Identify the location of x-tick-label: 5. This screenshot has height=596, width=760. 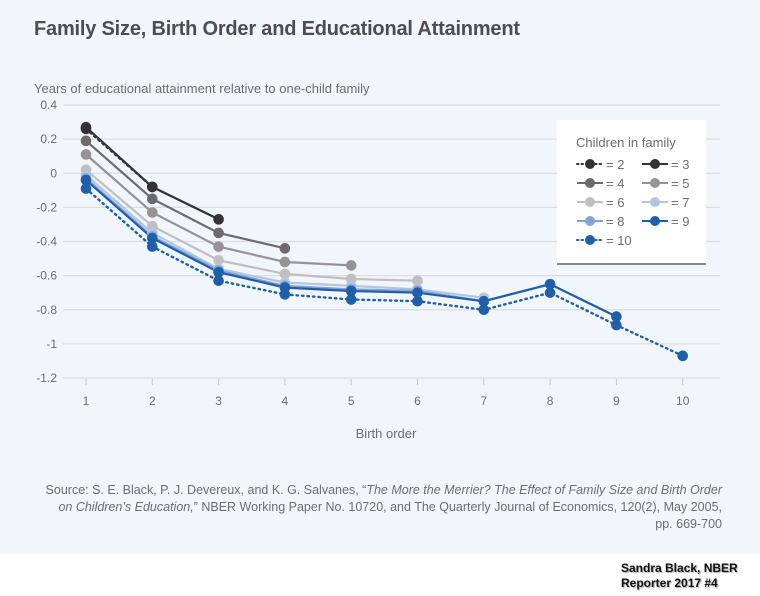
(351, 401).